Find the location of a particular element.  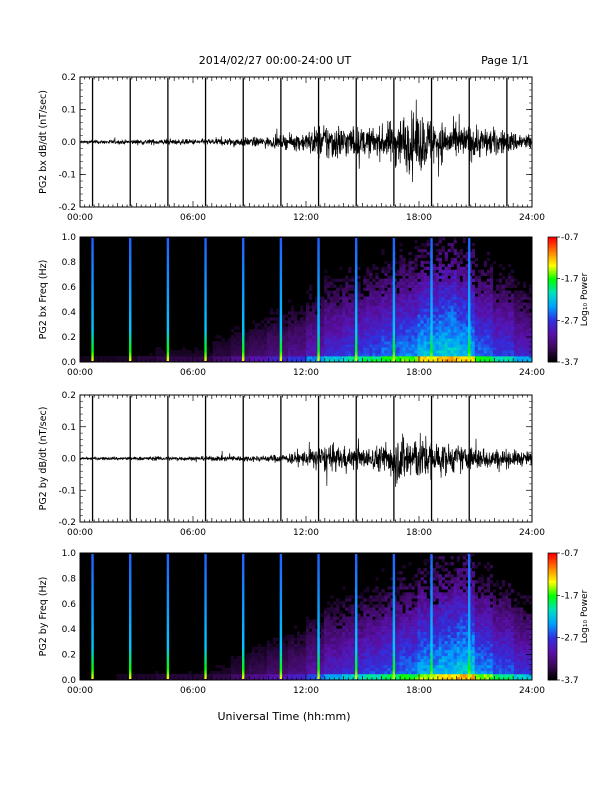

x-tick-label: 24:00 is located at coordinates (532, 218).